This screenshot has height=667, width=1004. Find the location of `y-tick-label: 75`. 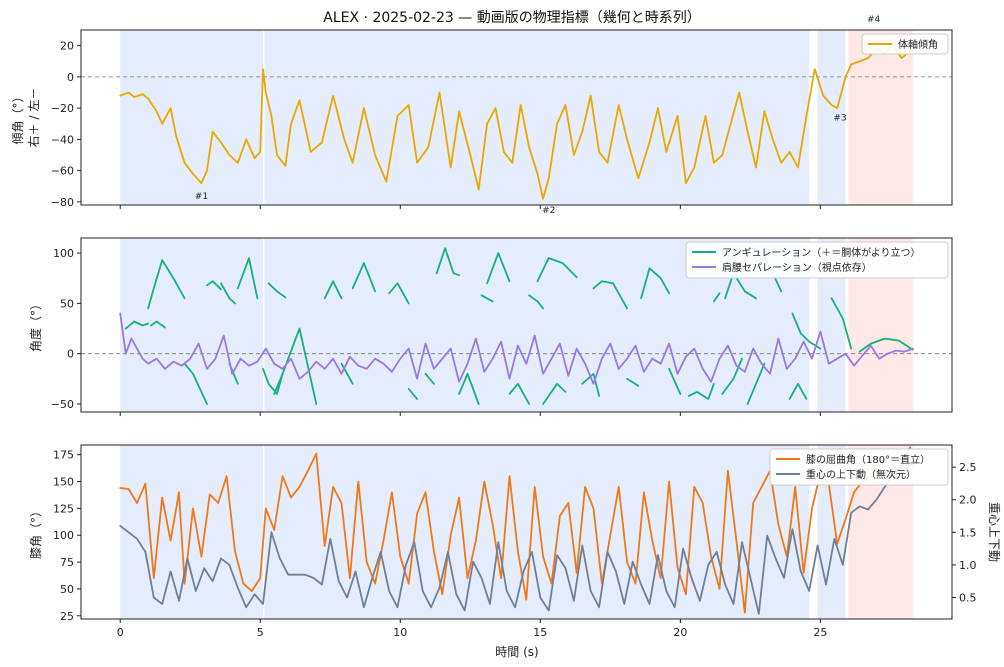

y-tick-label: 75 is located at coordinates (67, 562).